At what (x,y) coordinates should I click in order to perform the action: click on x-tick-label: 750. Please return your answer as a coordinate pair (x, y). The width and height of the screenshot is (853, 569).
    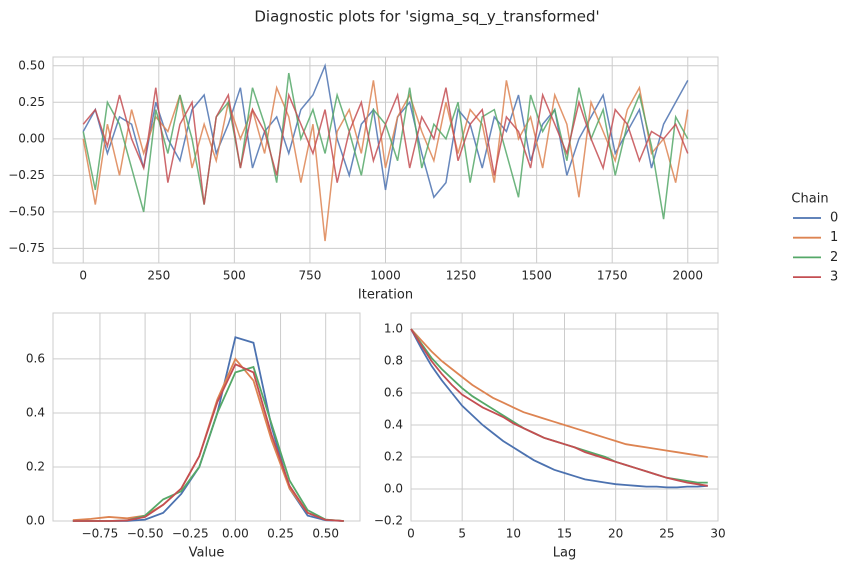
    Looking at the image, I should click on (309, 276).